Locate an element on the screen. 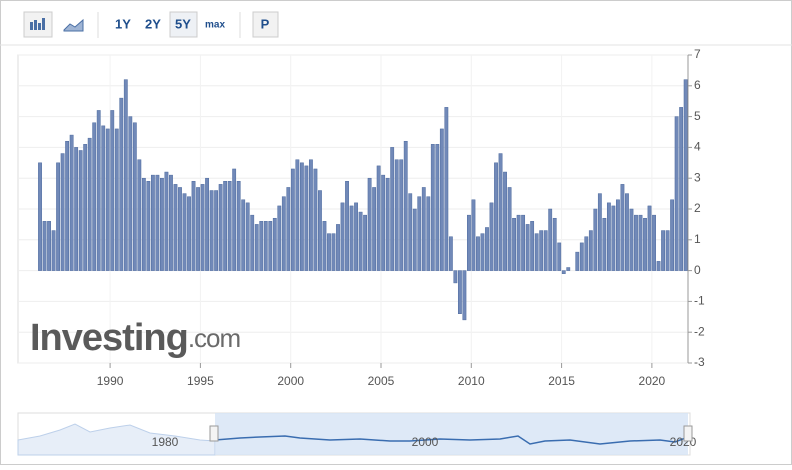 The image size is (792, 470). x-tick-label: 2000 is located at coordinates (290, 381).